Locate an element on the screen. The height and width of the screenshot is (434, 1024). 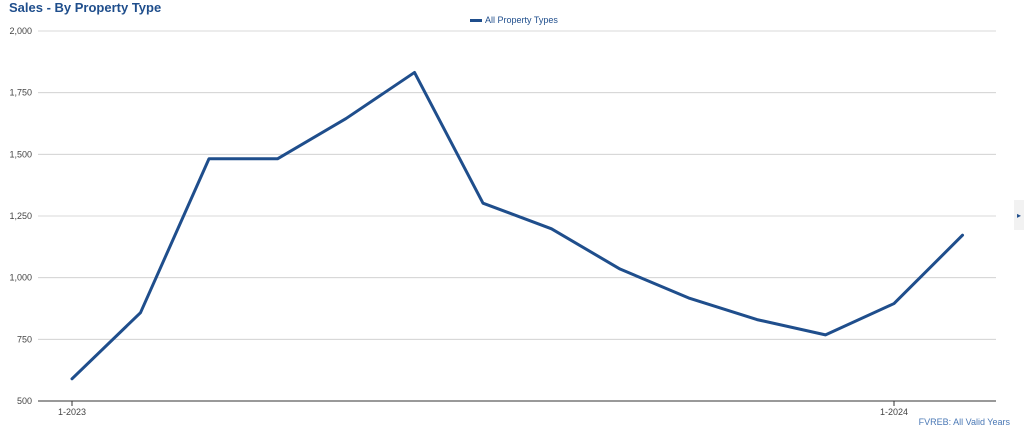
y-tick-label: 1,000 is located at coordinates (20, 278).